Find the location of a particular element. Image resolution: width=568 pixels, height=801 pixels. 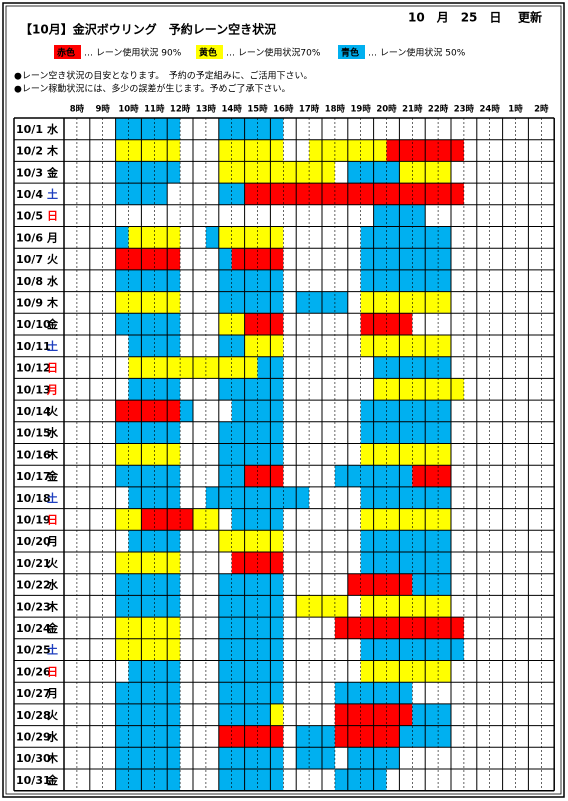

date: 10/14 is located at coordinates (33, 411).